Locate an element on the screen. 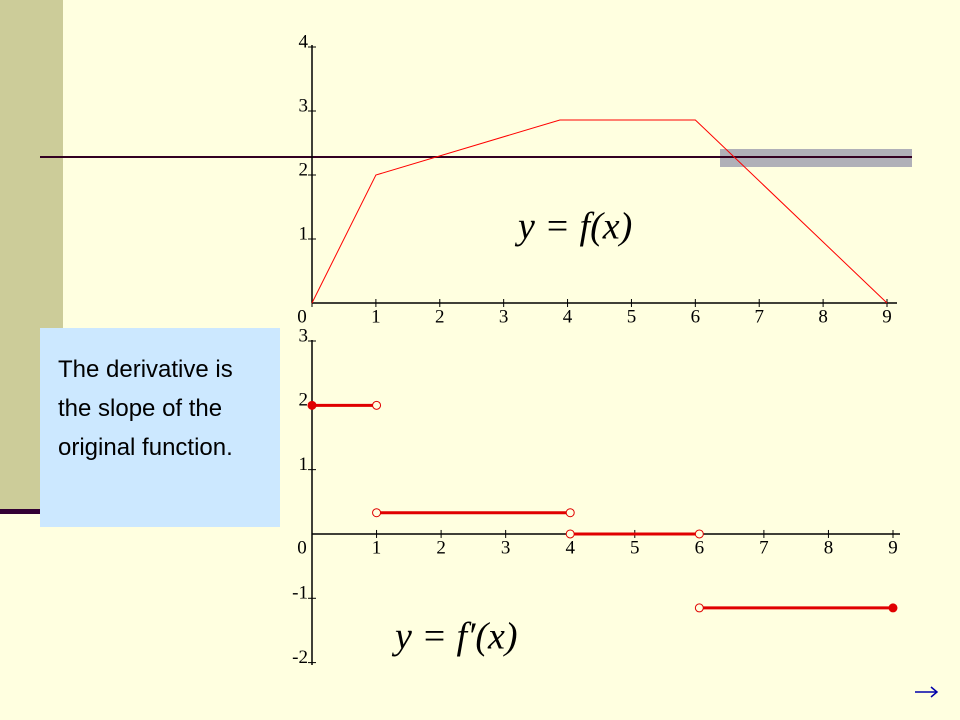  equation: y = f′(x) is located at coordinates (454, 637).